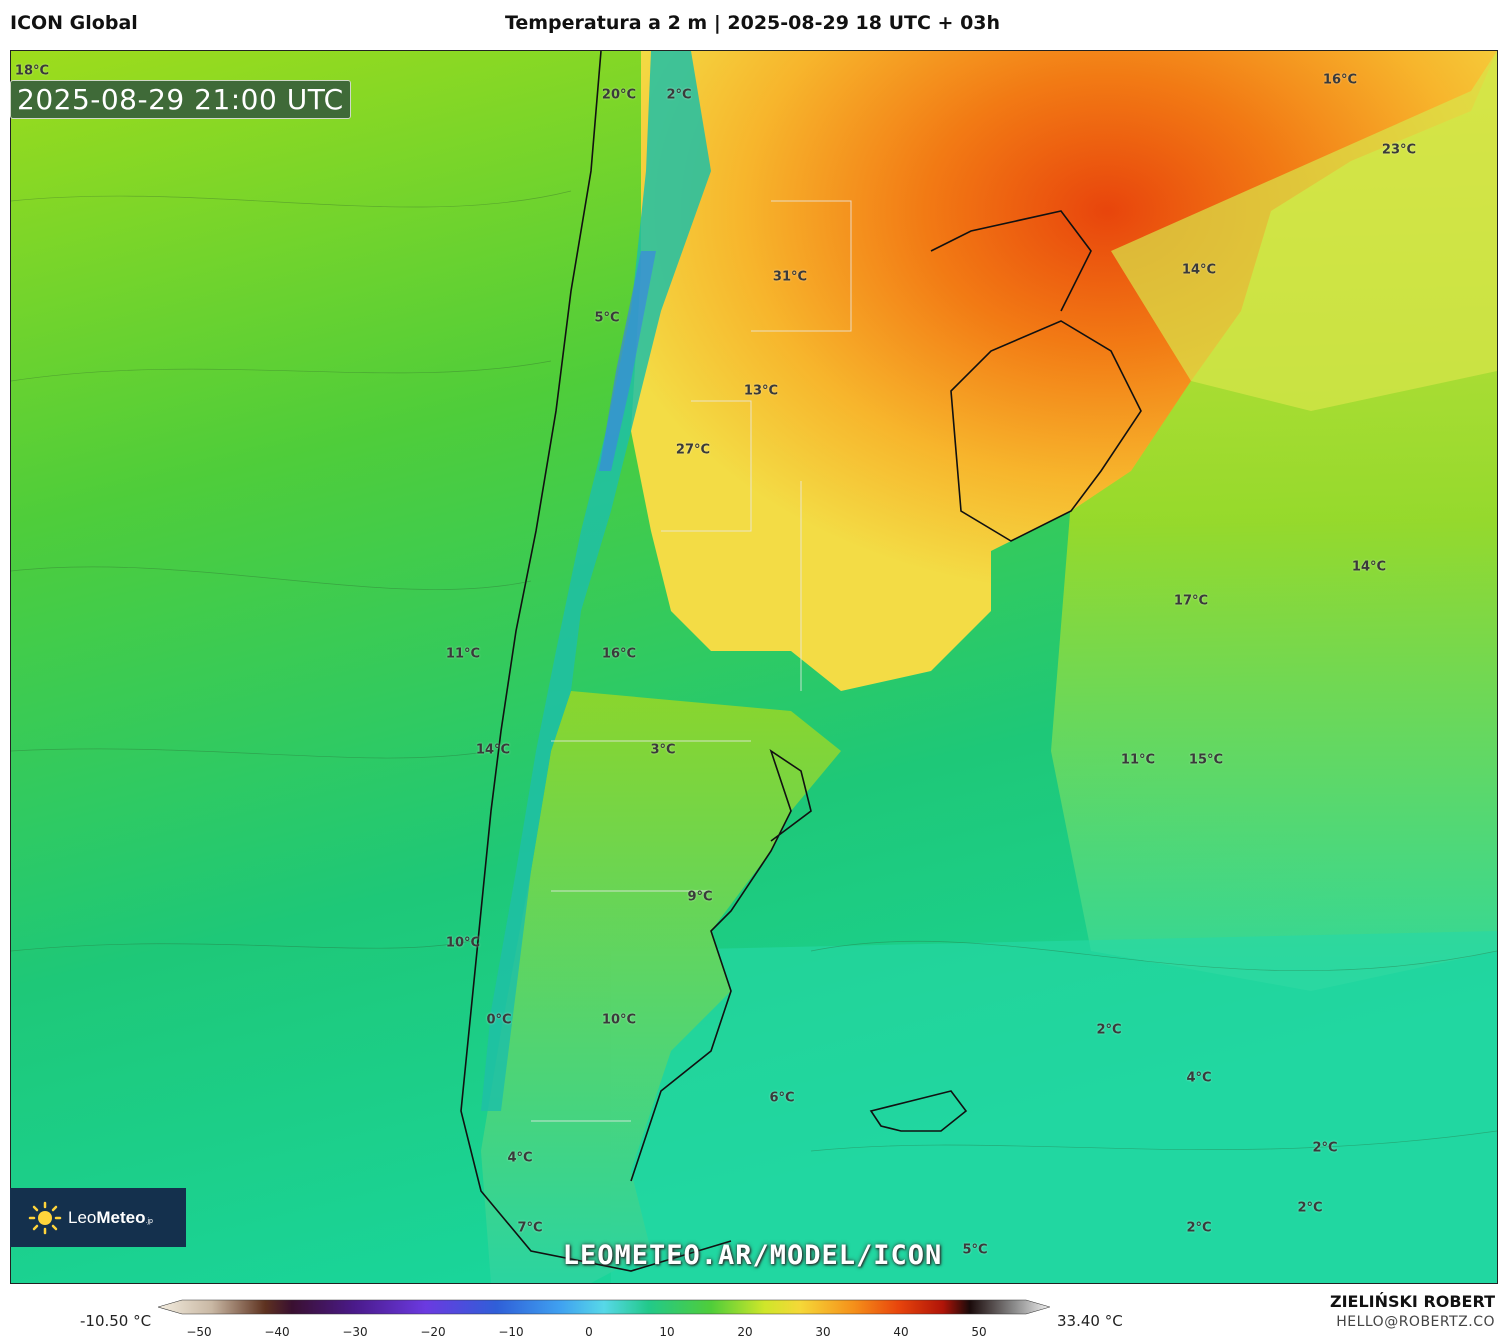  Describe the element at coordinates (529, 1228) in the screenshot. I see `temp-label: 7°C` at that location.